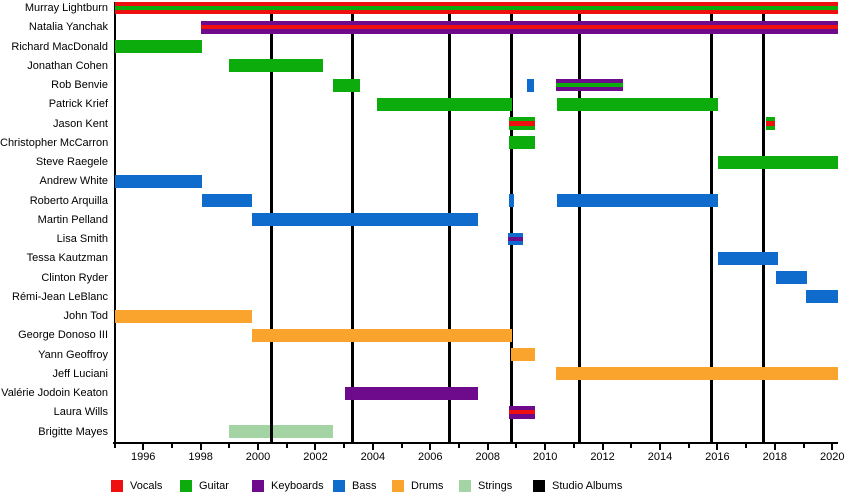 Image resolution: width=850 pixels, height=500 pixels. Describe the element at coordinates (79, 85) in the screenshot. I see `member-label: Rob Benvie` at that location.